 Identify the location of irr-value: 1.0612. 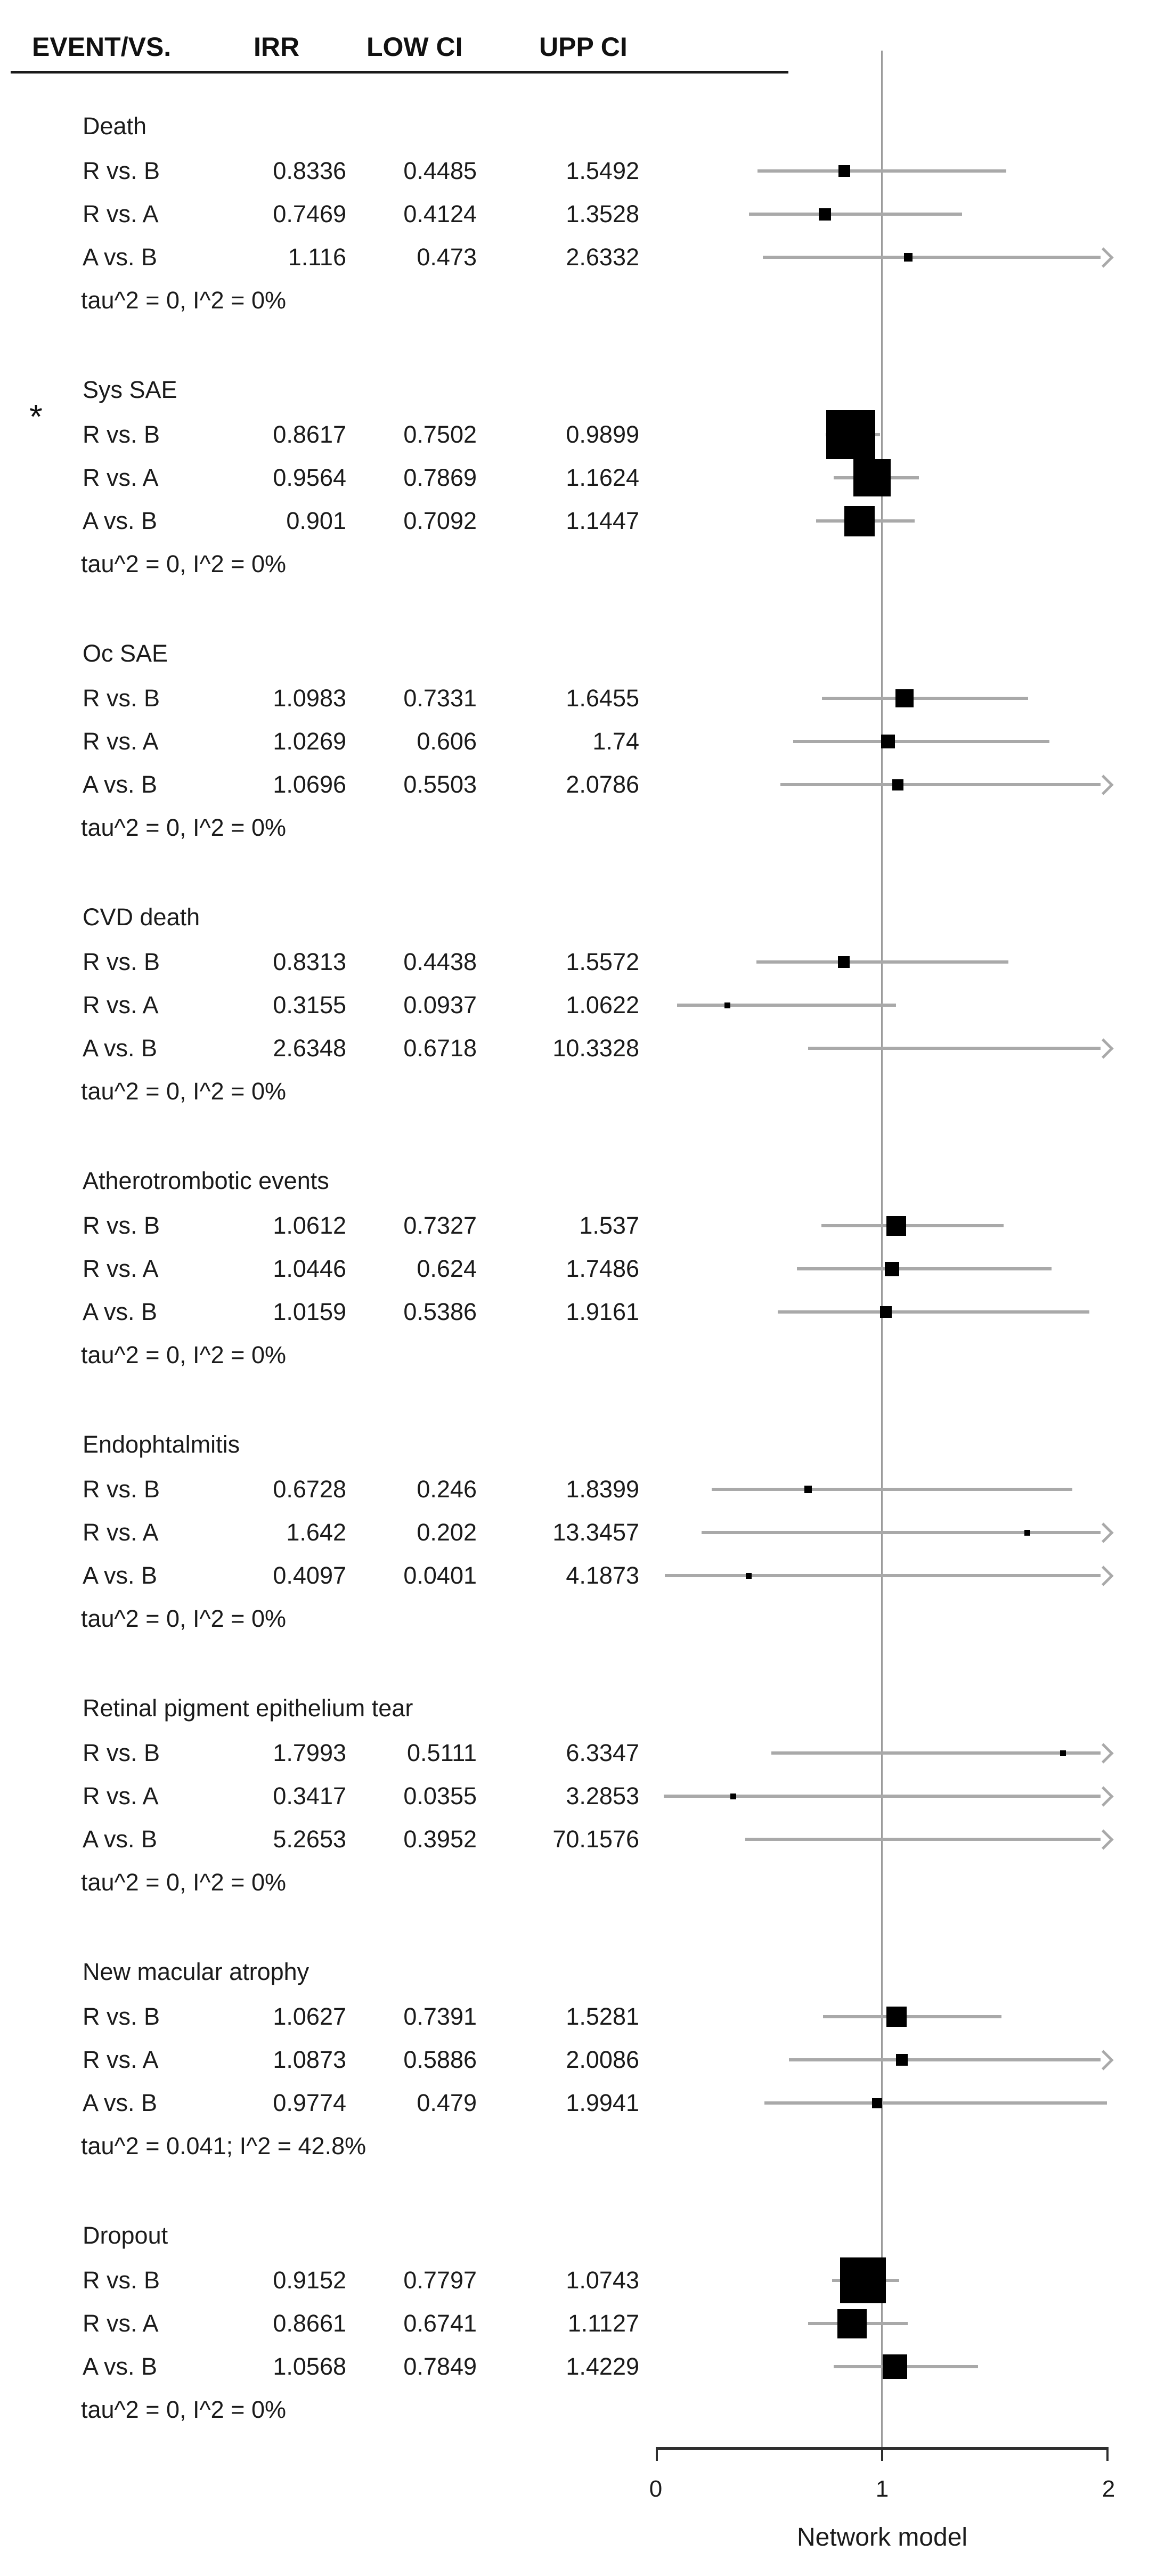
(310, 1226).